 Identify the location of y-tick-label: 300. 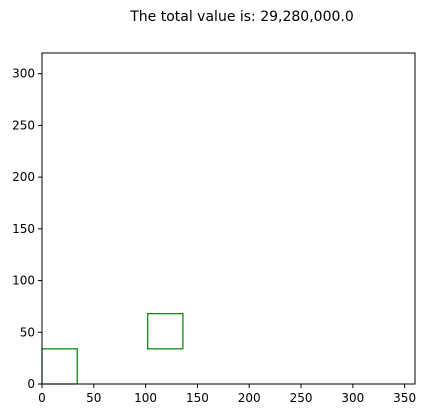
(23, 74).